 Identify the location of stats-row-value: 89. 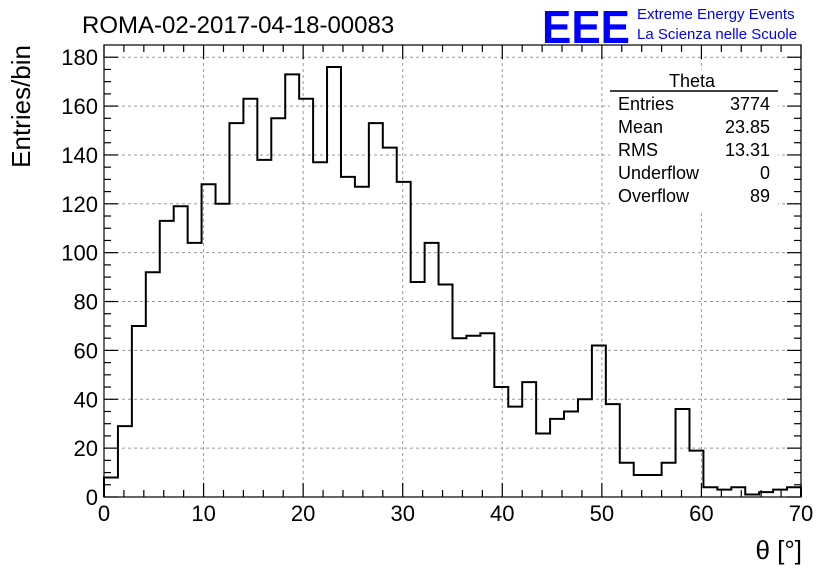
(760, 196).